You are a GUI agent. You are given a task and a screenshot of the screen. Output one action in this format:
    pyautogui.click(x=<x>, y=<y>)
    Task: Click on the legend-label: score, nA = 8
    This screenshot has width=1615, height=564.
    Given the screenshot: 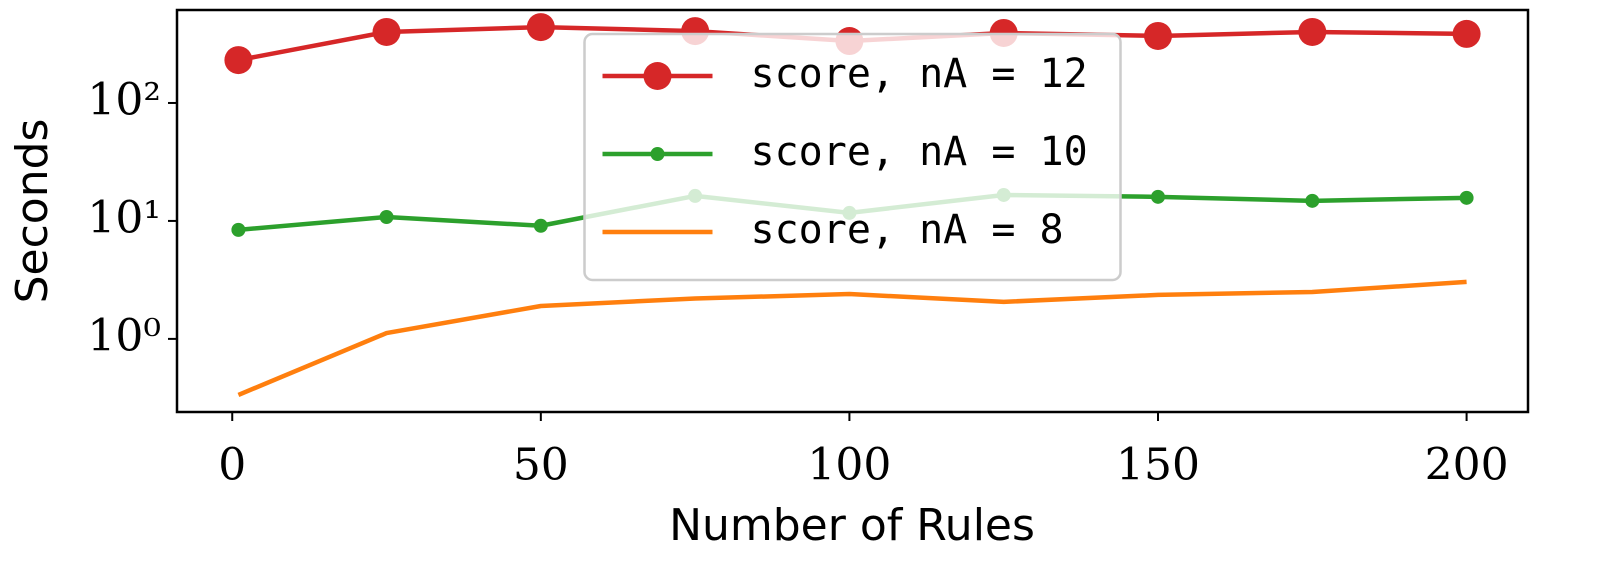 What is the action you would take?
    pyautogui.click(x=907, y=230)
    